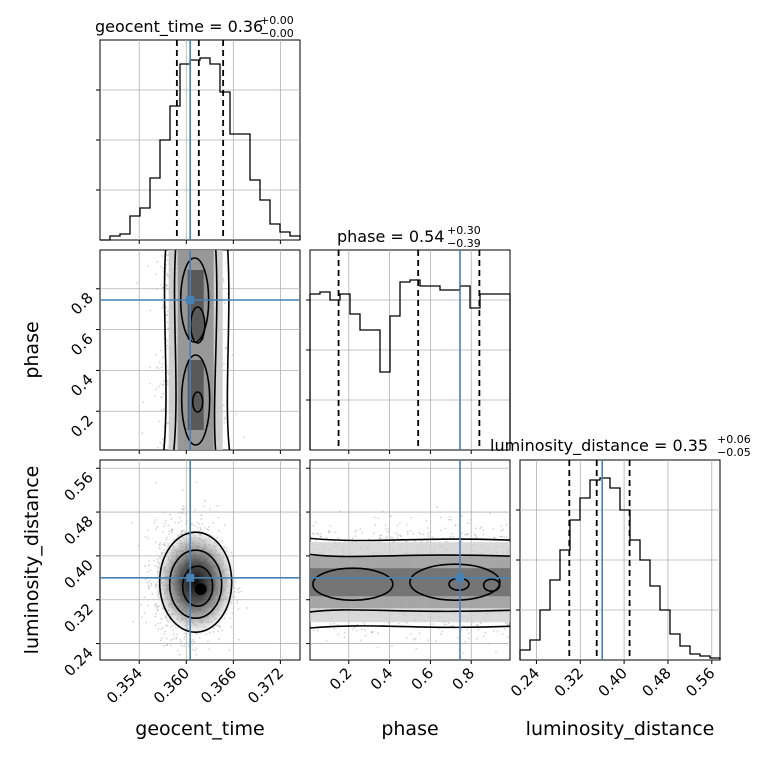  I want to click on histogram-luminosity_distance, so click(620, 568).